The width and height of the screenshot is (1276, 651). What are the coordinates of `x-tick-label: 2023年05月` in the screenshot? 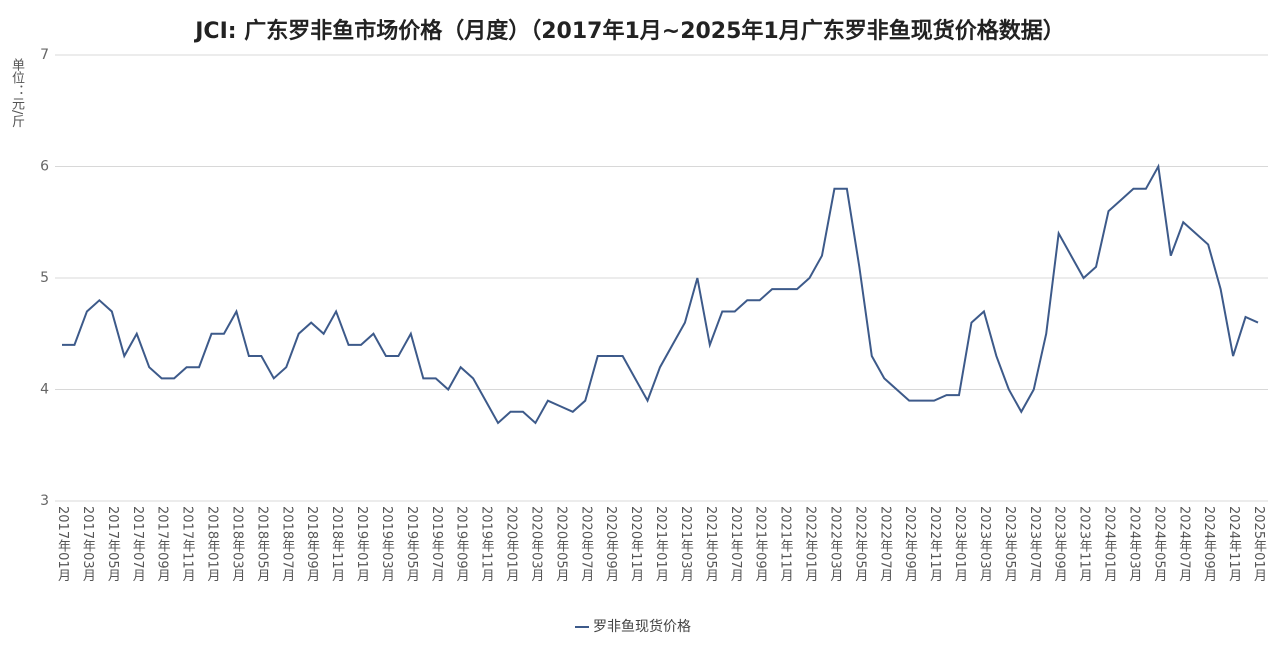 It's located at (1009, 544).